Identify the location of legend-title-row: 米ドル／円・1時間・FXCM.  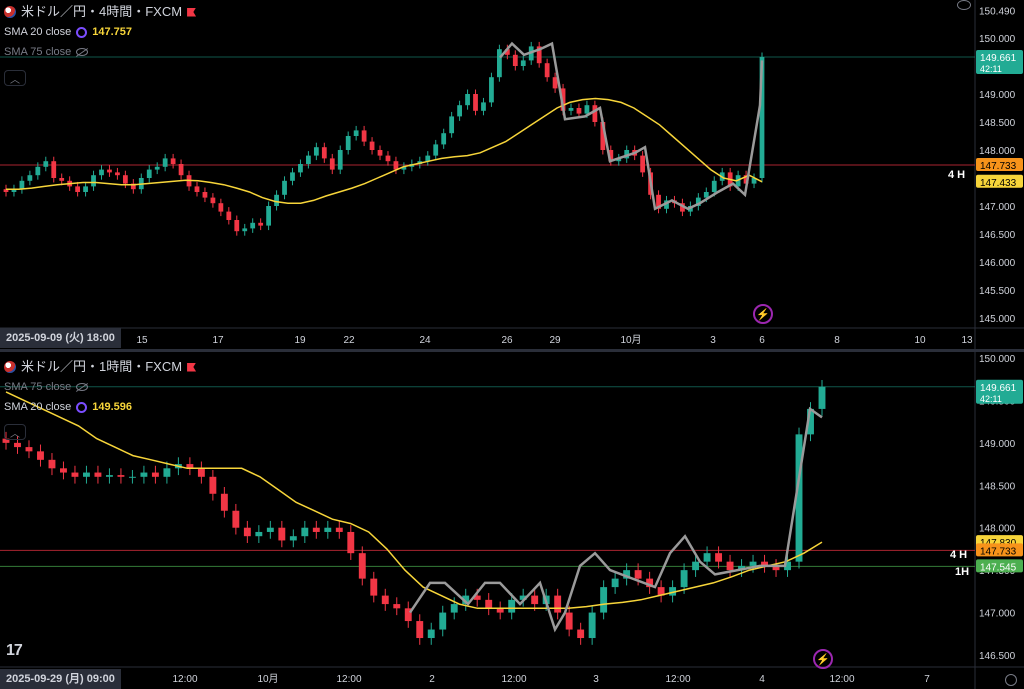
(100, 367).